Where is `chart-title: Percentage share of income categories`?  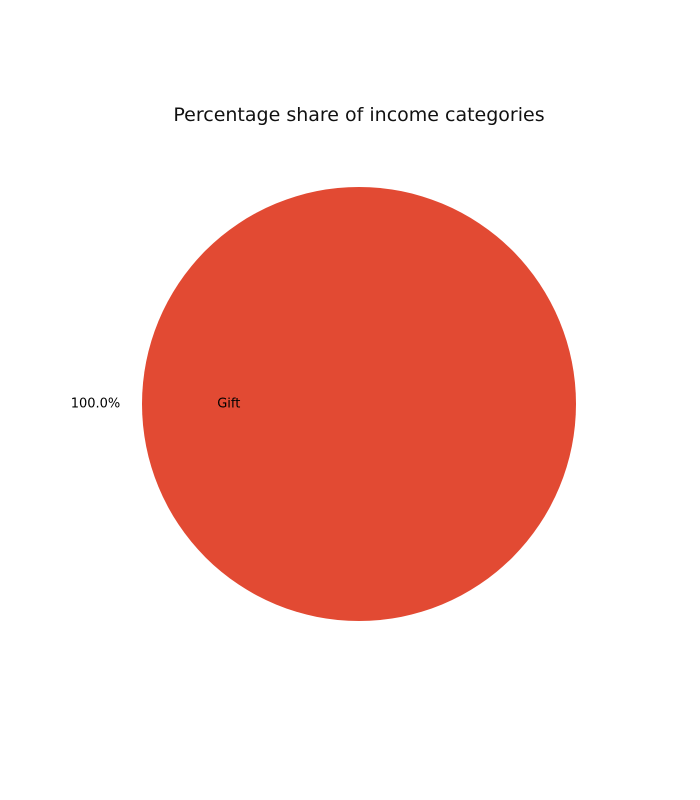
chart-title: Percentage share of income categories is located at coordinates (359, 115).